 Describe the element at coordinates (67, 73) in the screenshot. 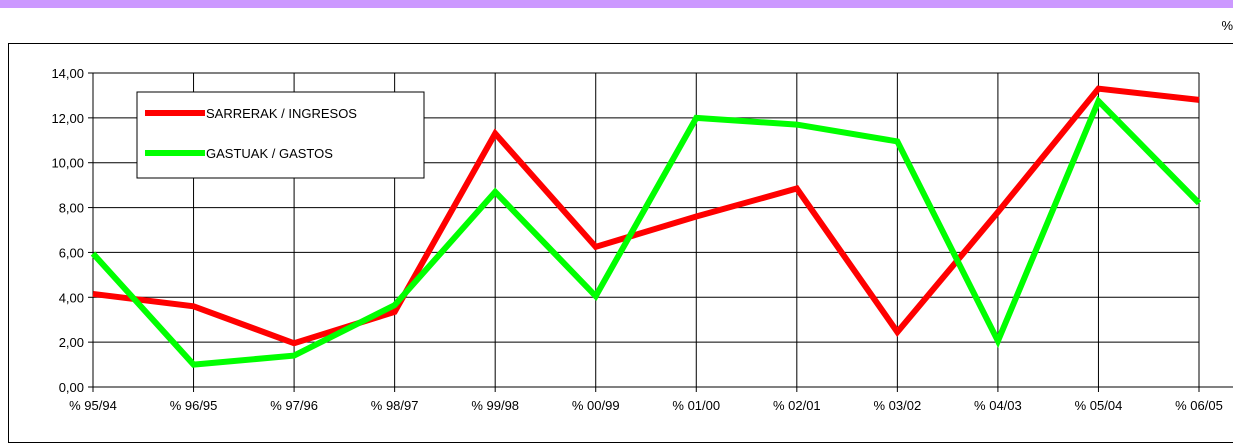

I see `y-tick-label: 14,00` at that location.